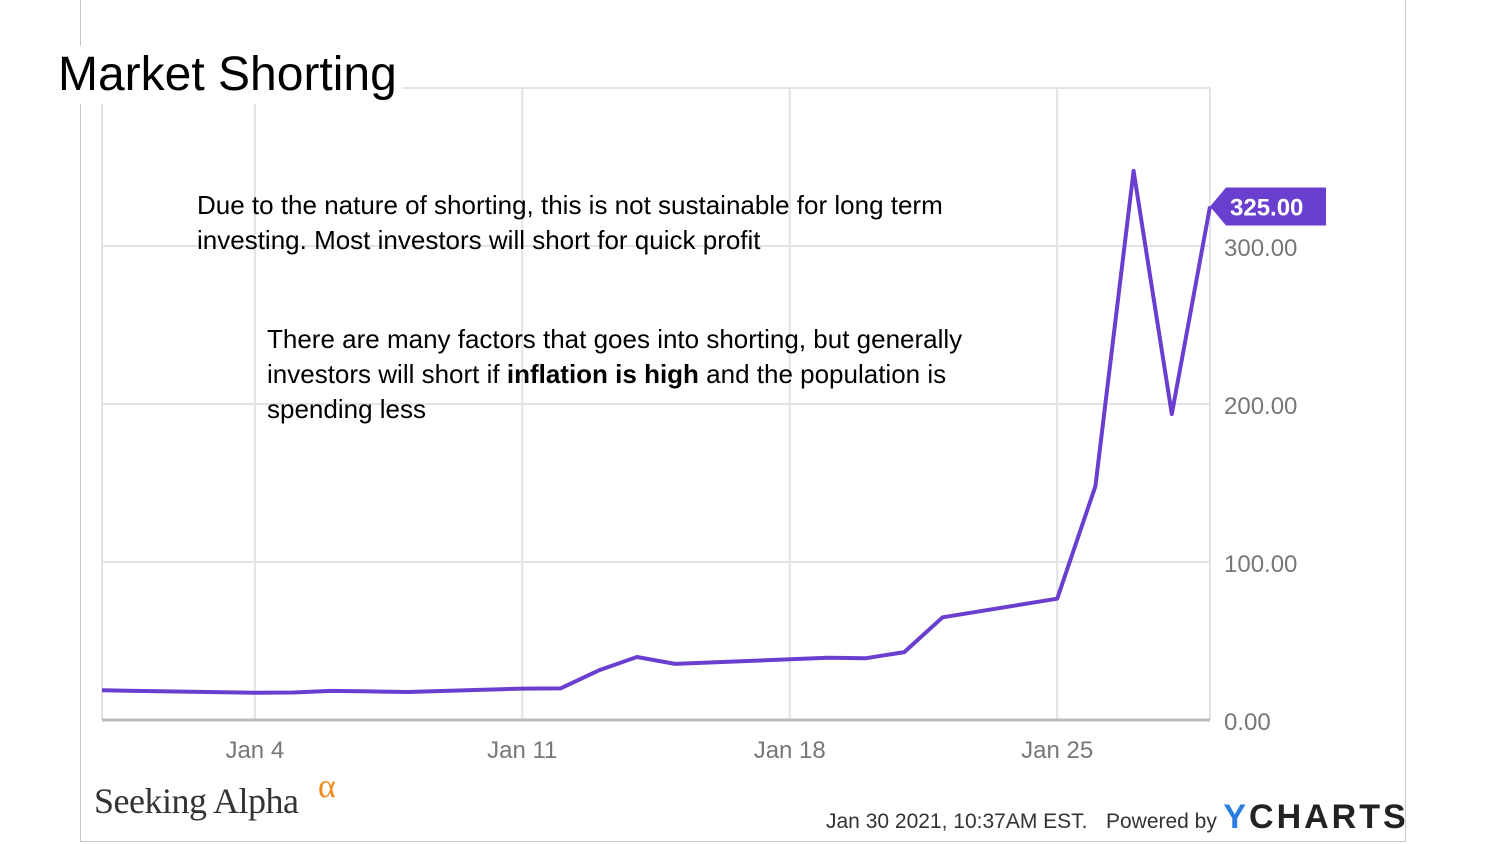 Image resolution: width=1500 pixels, height=844 pixels. Describe the element at coordinates (607, 391) in the screenshot. I see `note-shorting-factors-part-2: and the population is spending less` at that location.